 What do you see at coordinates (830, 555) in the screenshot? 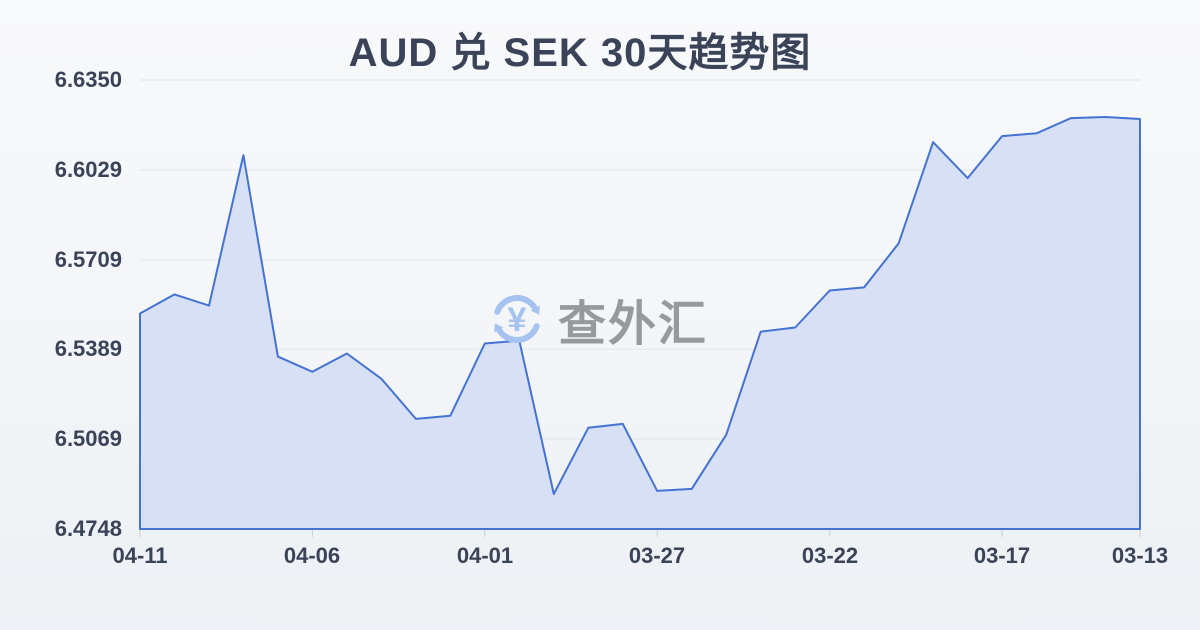
I see `x-tick-label: 03-22` at bounding box center [830, 555].